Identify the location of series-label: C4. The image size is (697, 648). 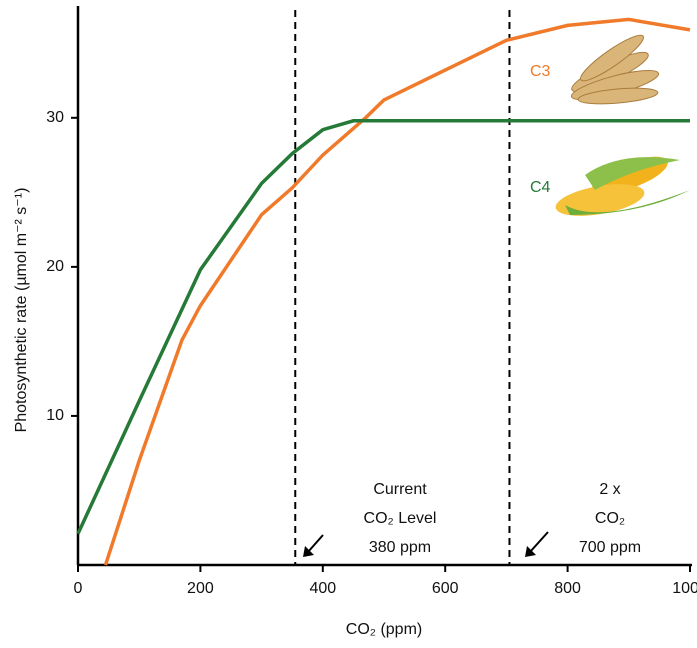
(540, 187).